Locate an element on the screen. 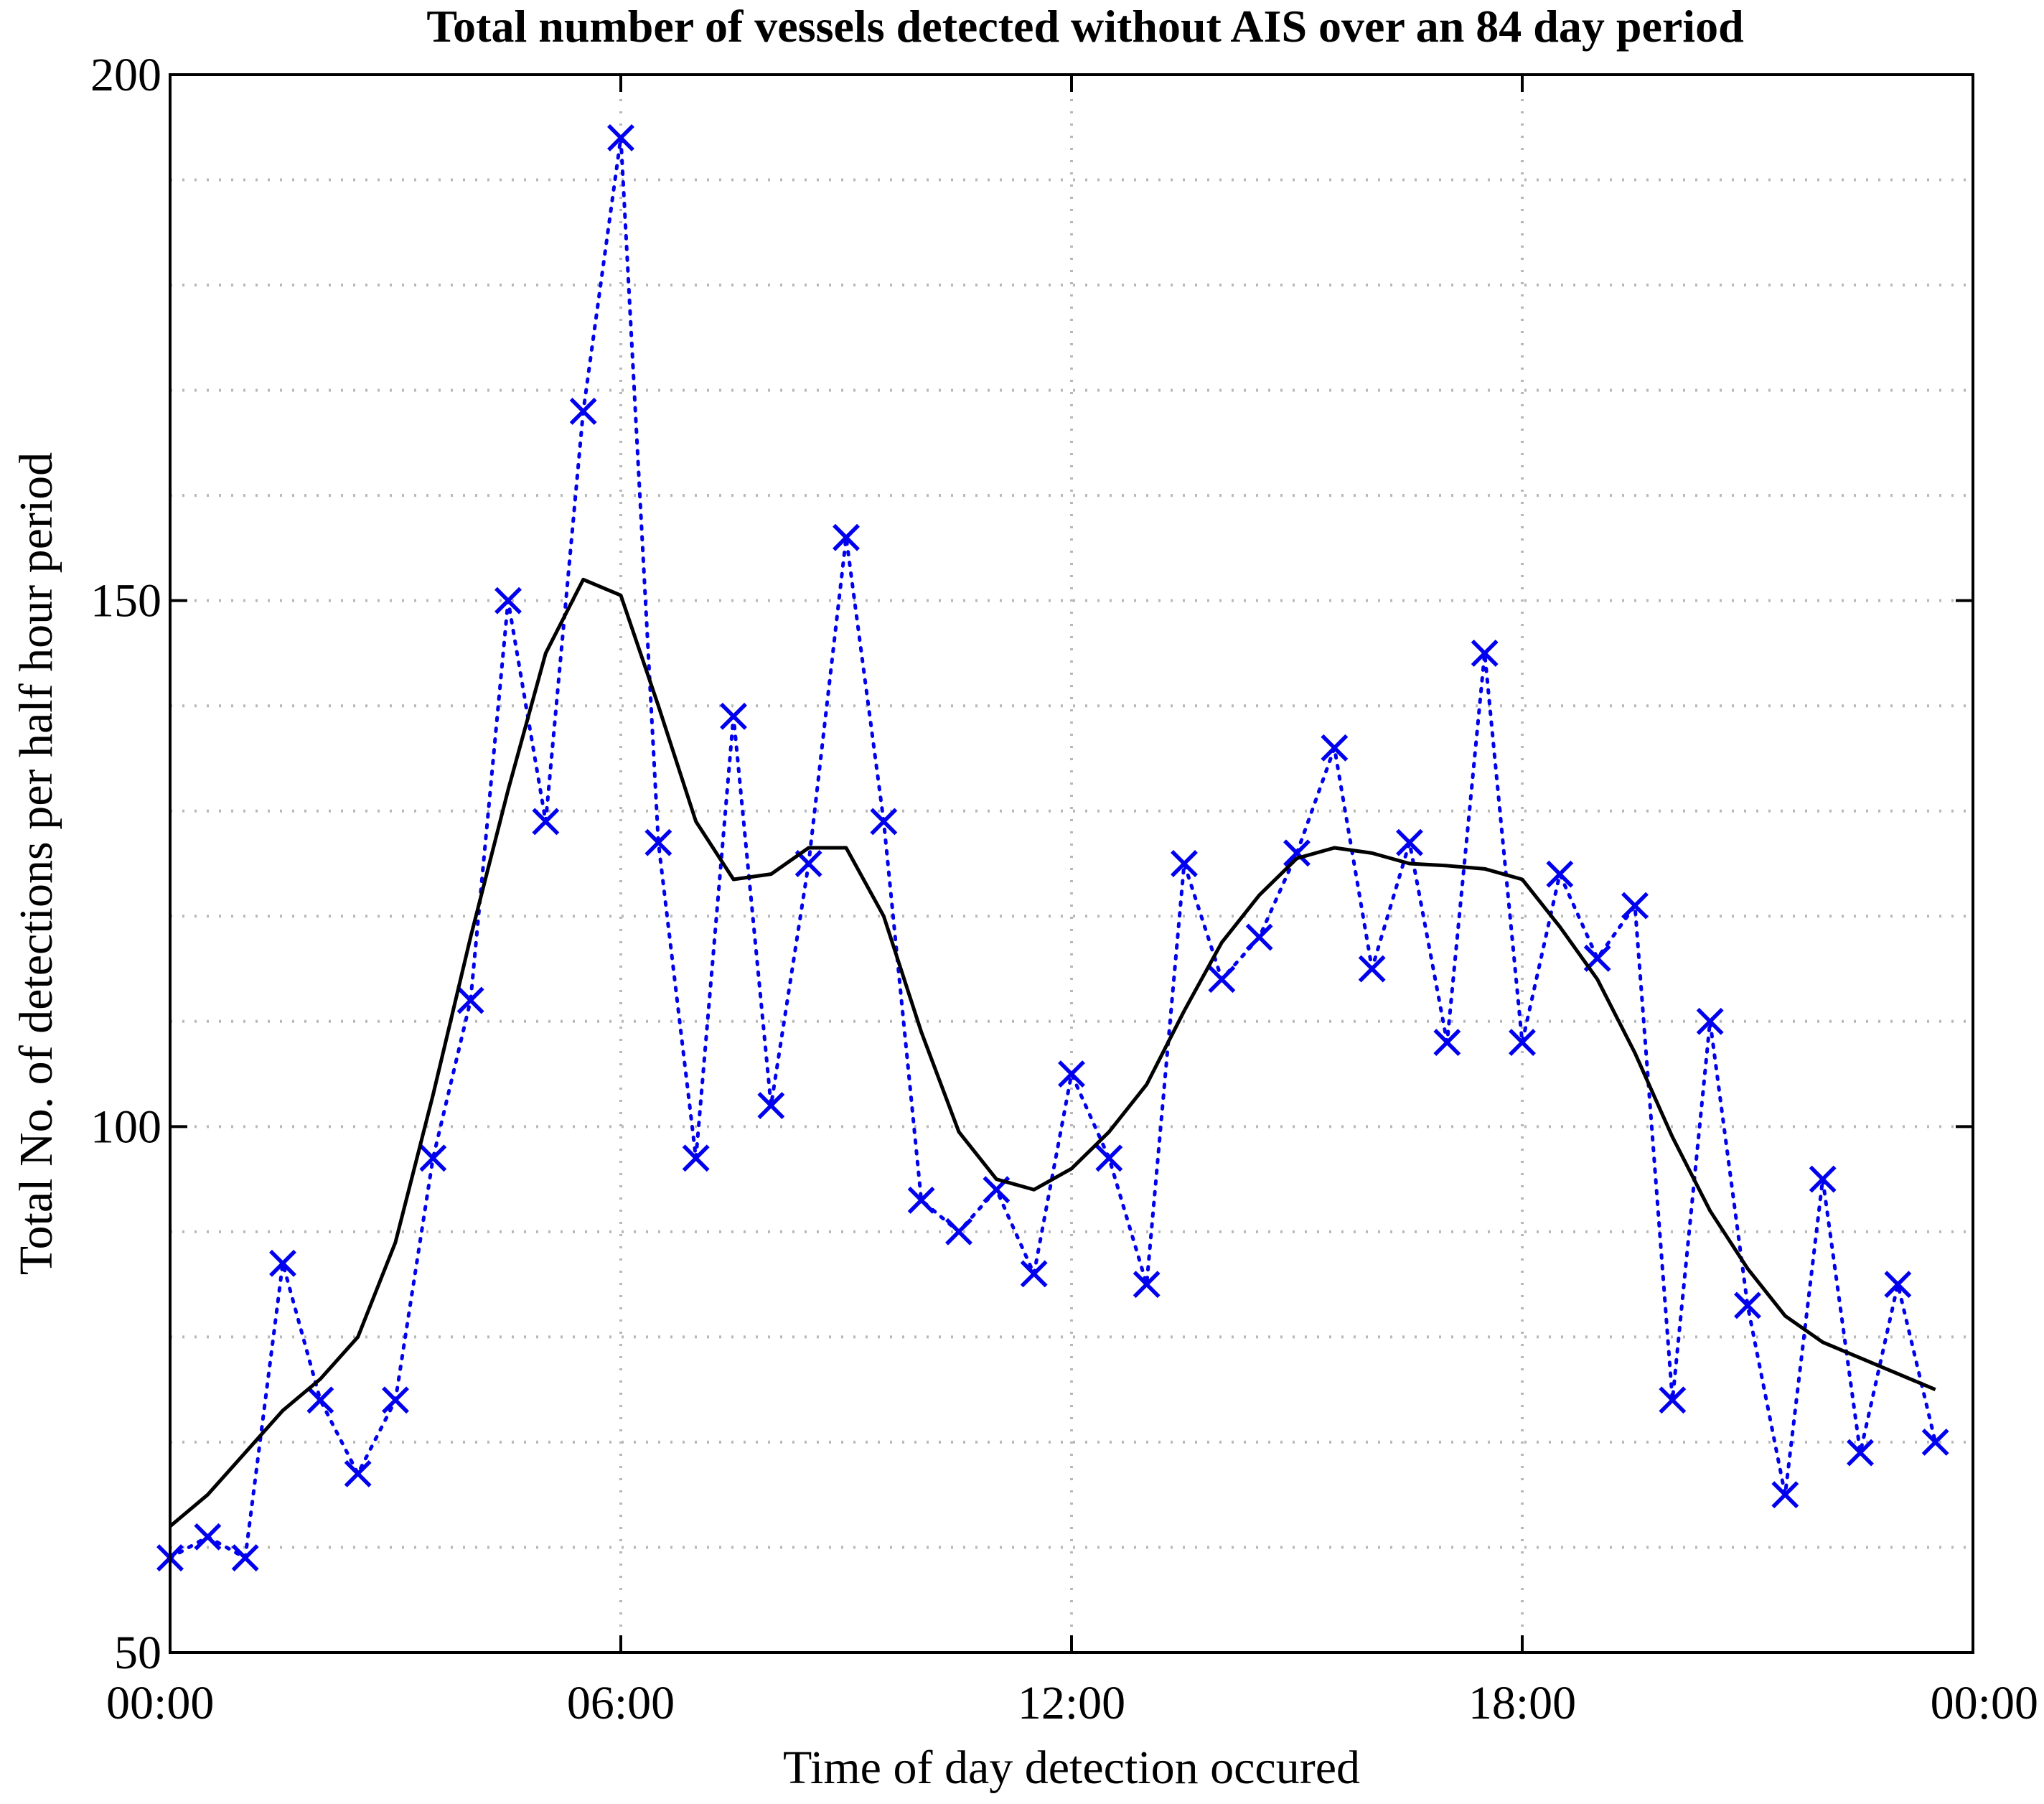 Image resolution: width=2044 pixels, height=1804 pixels. y-tick-label: 100 is located at coordinates (125, 1126).